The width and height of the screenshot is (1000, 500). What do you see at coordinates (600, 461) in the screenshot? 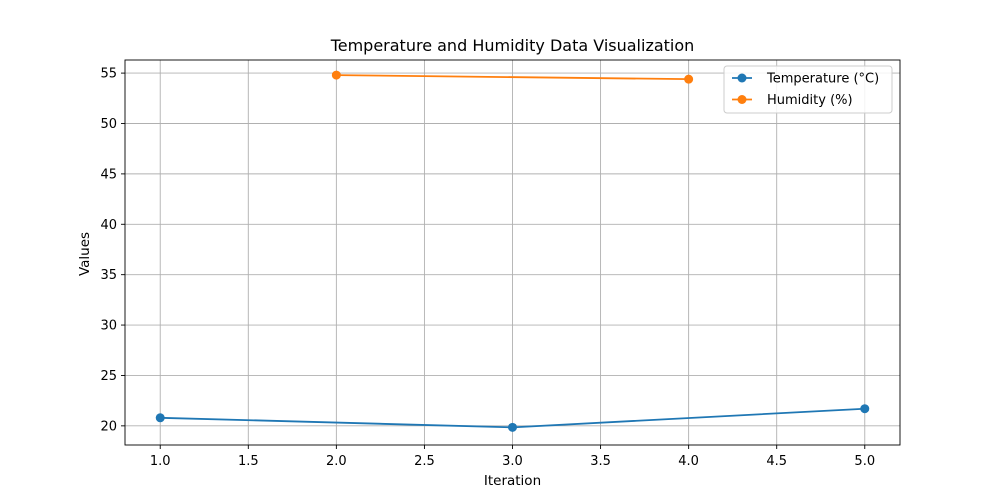
I see `x-tick-label: 3.5` at bounding box center [600, 461].